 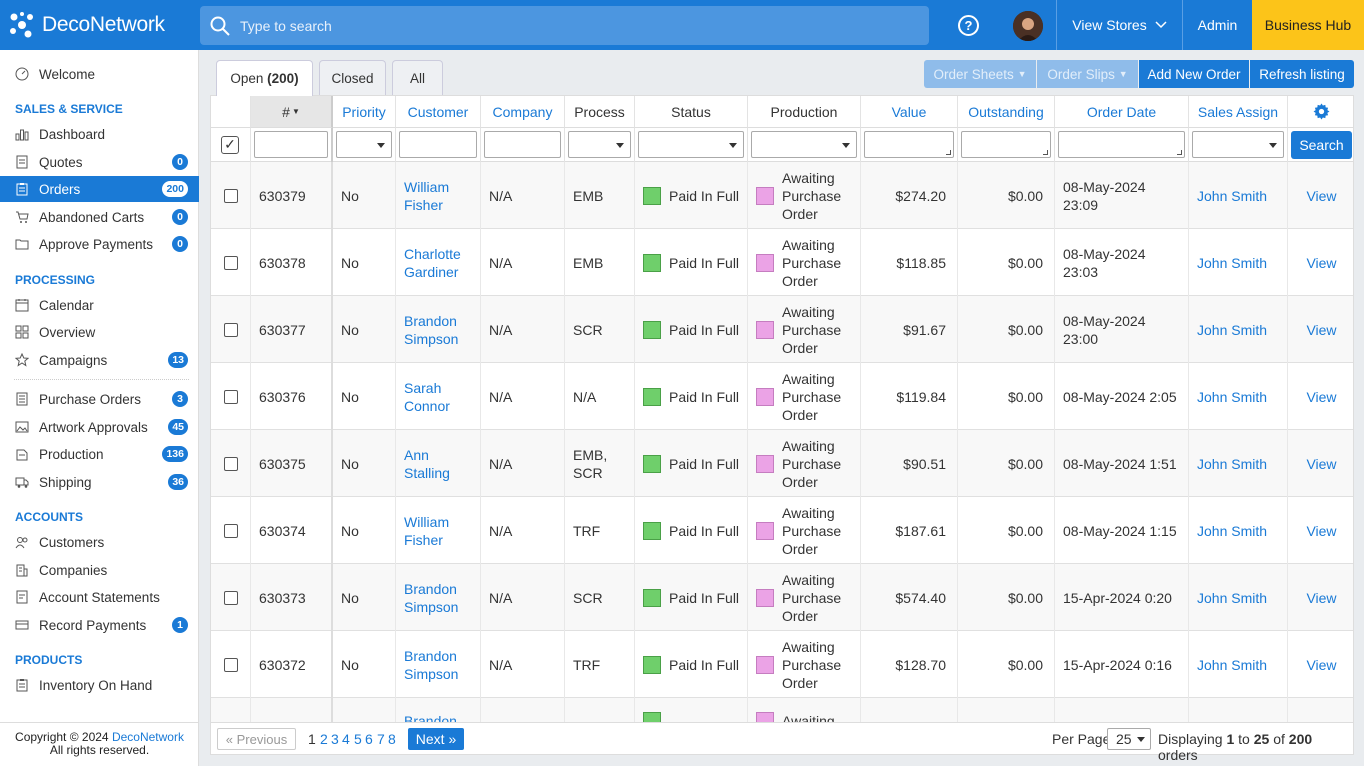 What do you see at coordinates (392, 739) in the screenshot?
I see `page-8: 8` at bounding box center [392, 739].